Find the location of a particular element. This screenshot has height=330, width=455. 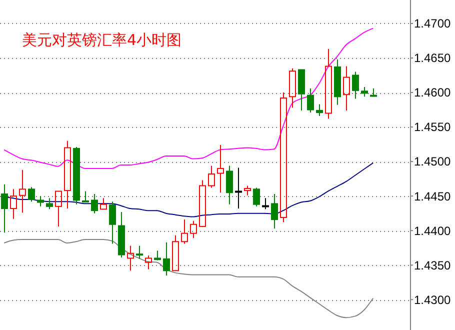

y-tick-label: 1.4500 is located at coordinates (433, 161).